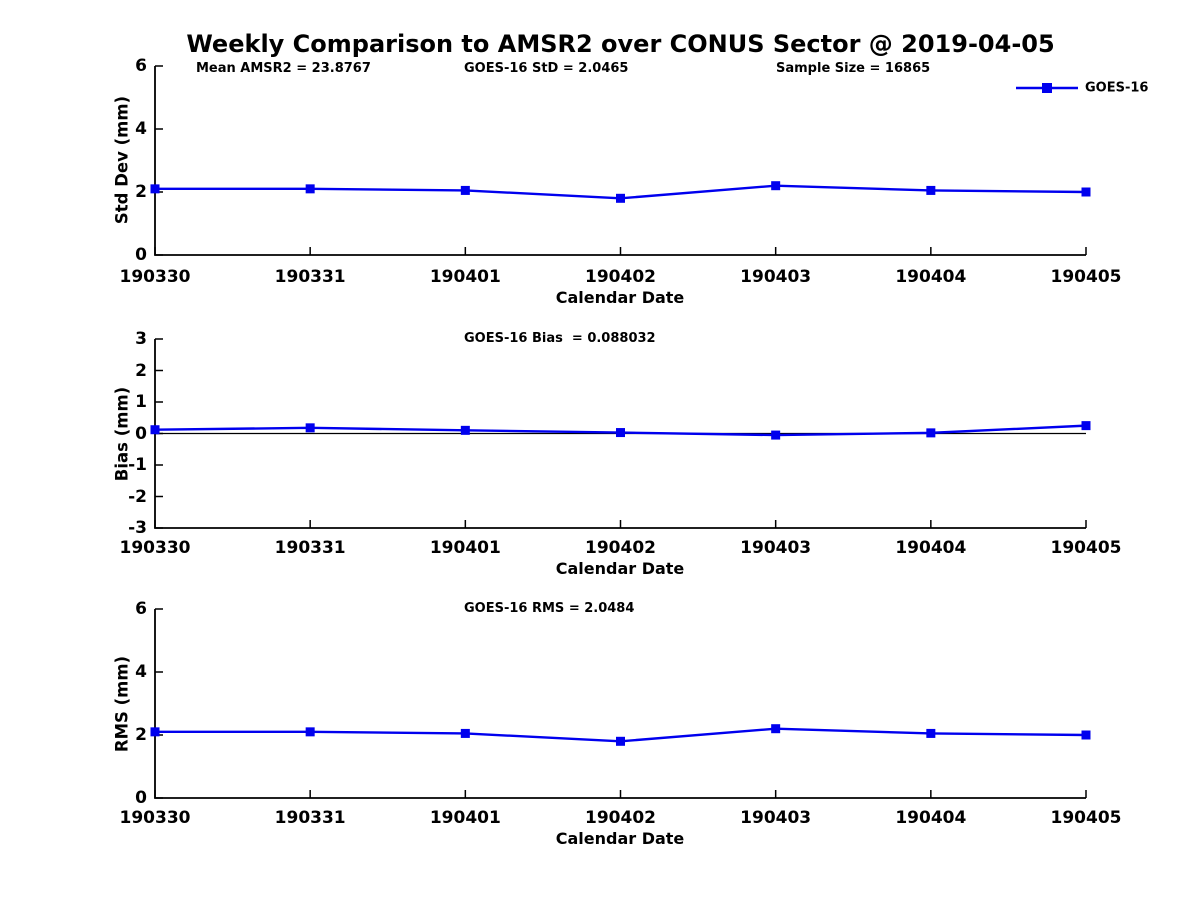  Describe the element at coordinates (549, 608) in the screenshot. I see `annotation-goes16-rms: GOES-16 RMS = 2.0484` at that location.